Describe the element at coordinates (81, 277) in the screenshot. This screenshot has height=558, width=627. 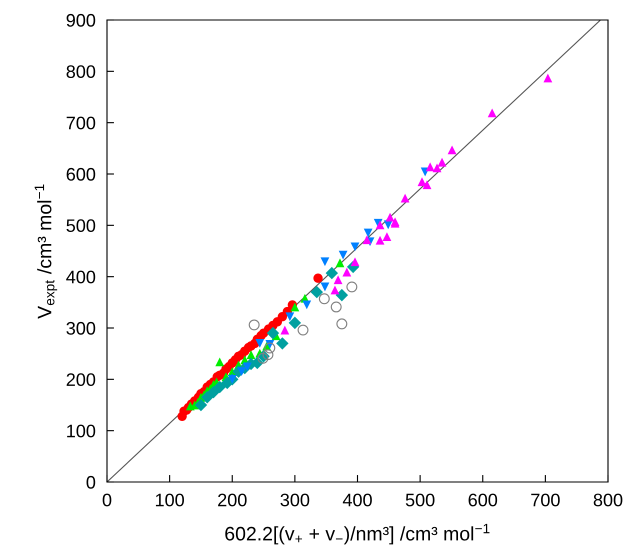
I see `y-tick-label: 400` at that location.